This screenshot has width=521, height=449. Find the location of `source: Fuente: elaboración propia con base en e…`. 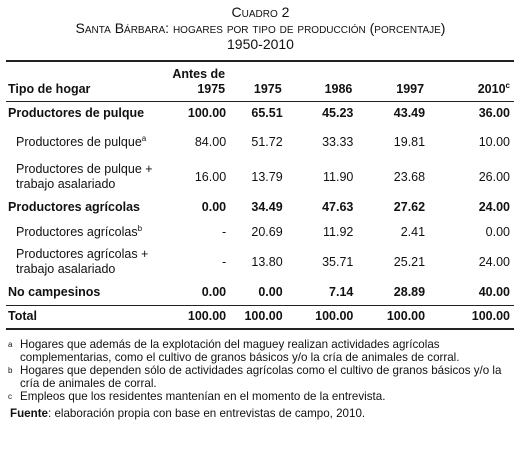

source: Fuente: elaboración propia con base en e… is located at coordinates (262, 413).